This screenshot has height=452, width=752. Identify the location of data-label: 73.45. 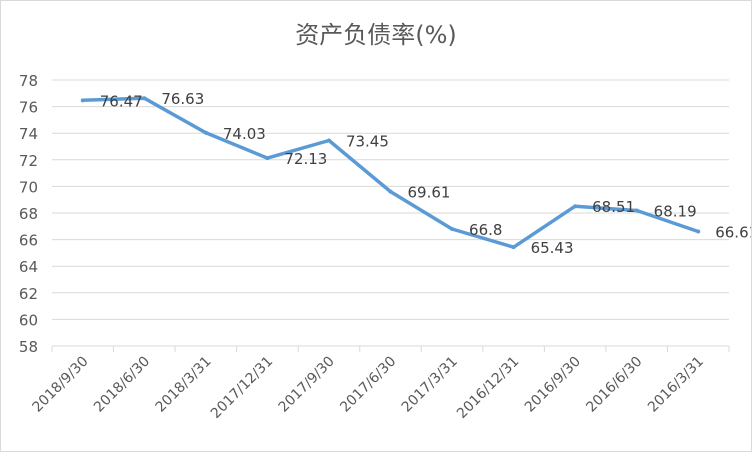
(367, 142).